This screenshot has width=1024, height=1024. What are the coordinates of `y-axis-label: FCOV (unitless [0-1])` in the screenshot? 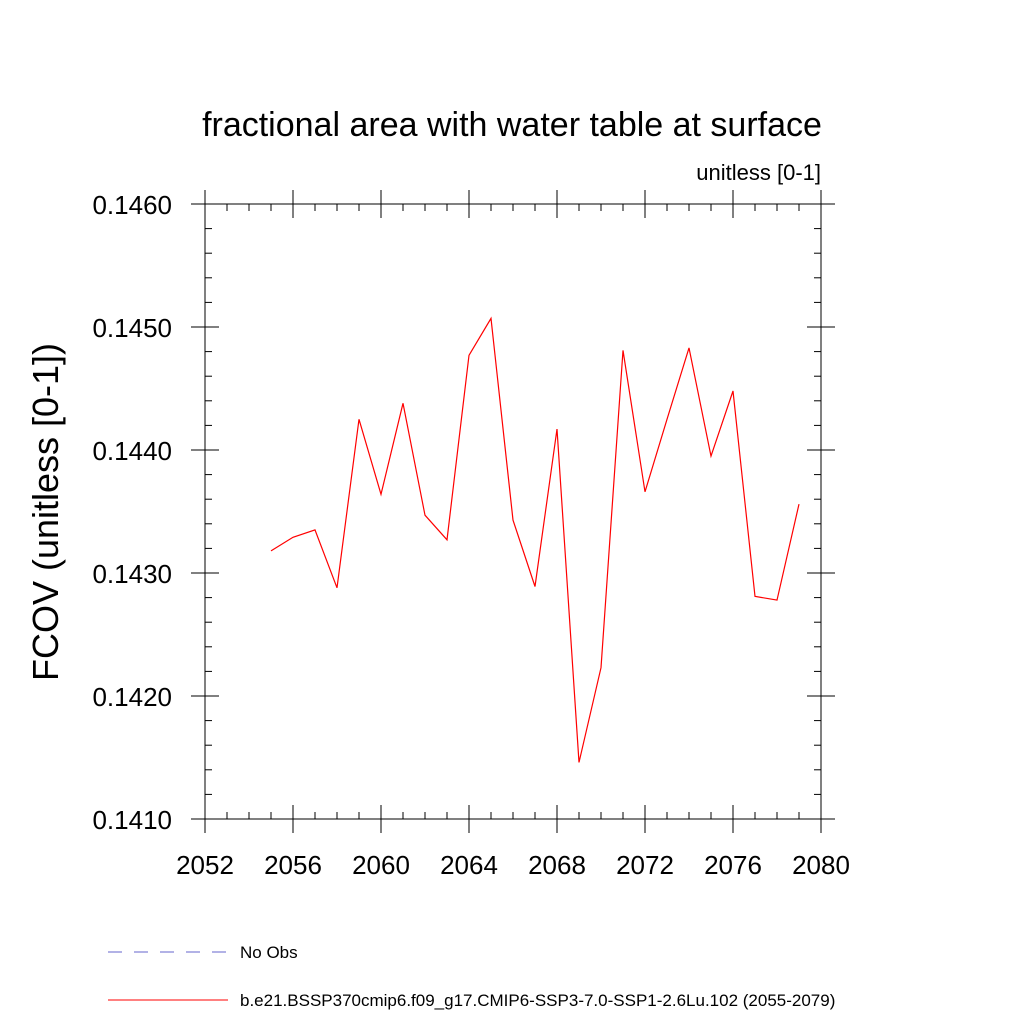 It's located at (45, 512).